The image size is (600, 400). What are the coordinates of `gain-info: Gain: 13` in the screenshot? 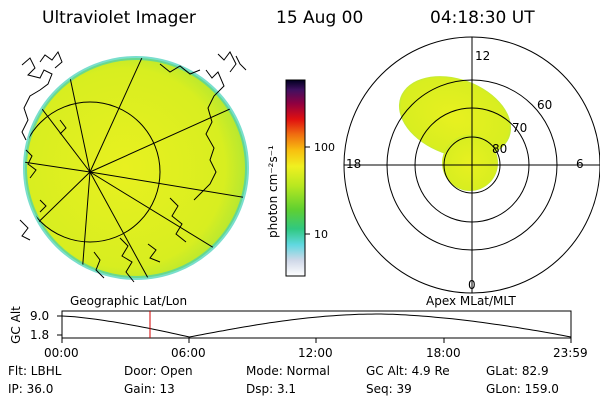 It's located at (149, 389).